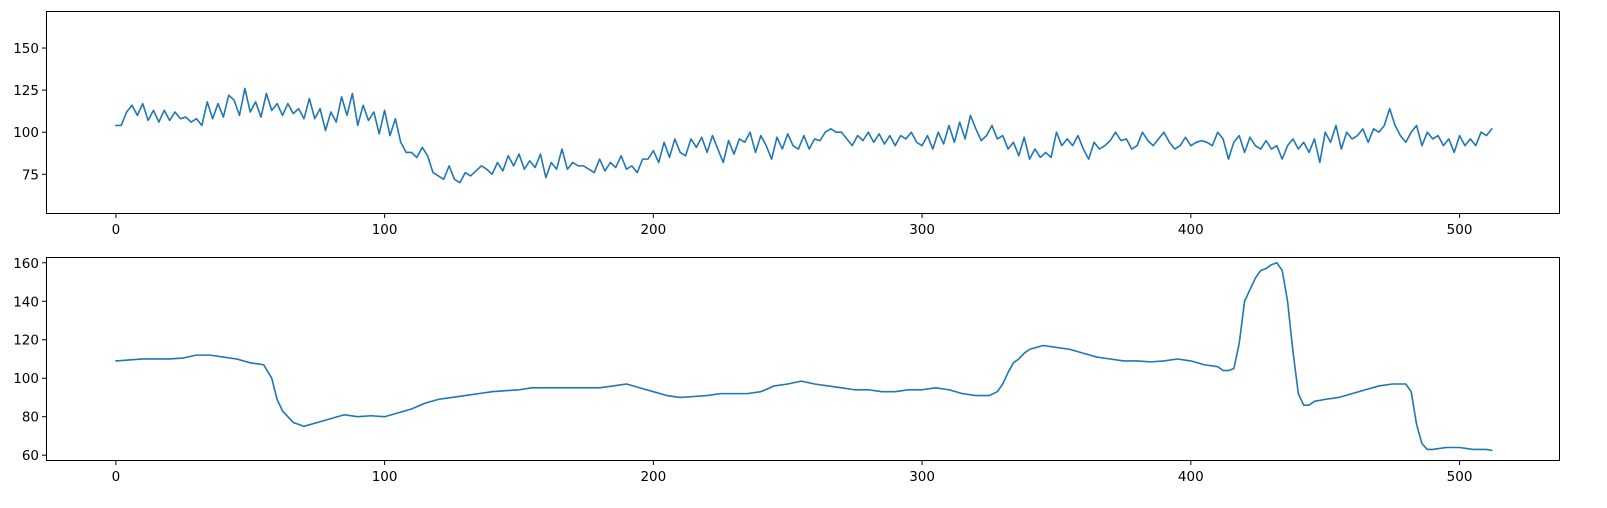 This screenshot has height=508, width=1607. What do you see at coordinates (30, 456) in the screenshot?
I see `y-tick-label: 60` at bounding box center [30, 456].